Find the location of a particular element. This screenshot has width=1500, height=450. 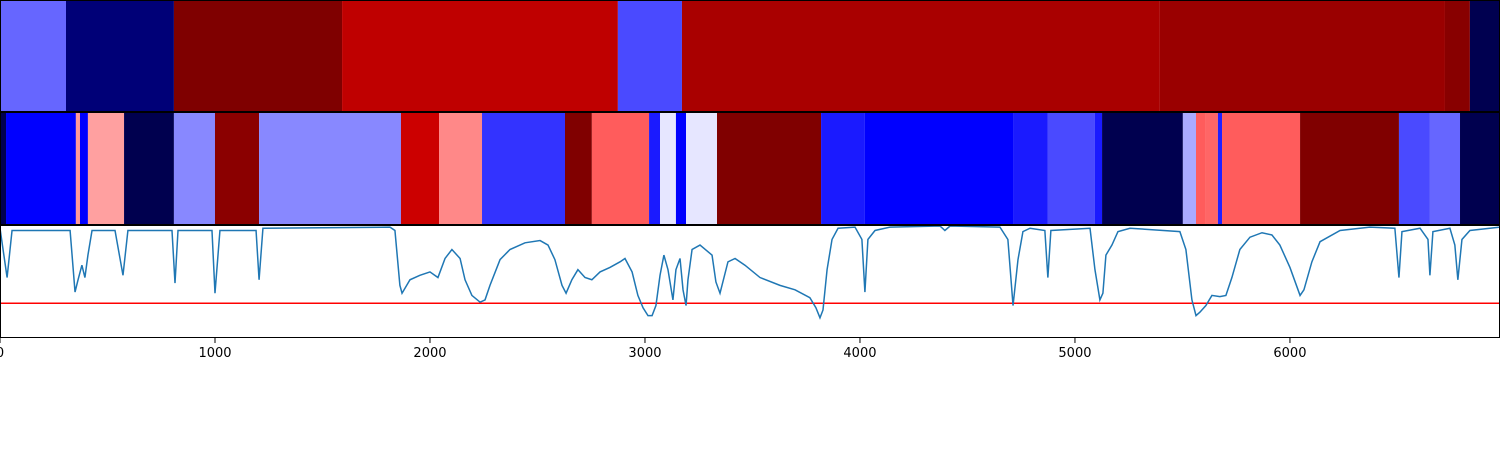

x-tick-label: 1000 is located at coordinates (214, 353).